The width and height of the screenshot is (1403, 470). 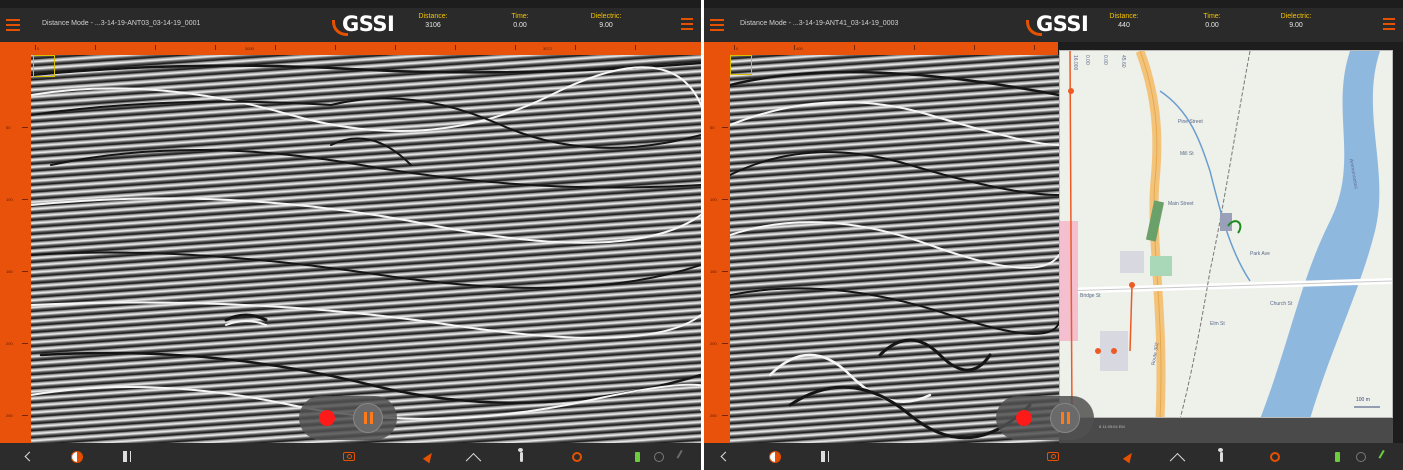 What do you see at coordinates (1187, 154) in the screenshot?
I see `street-label: Mill St` at bounding box center [1187, 154].